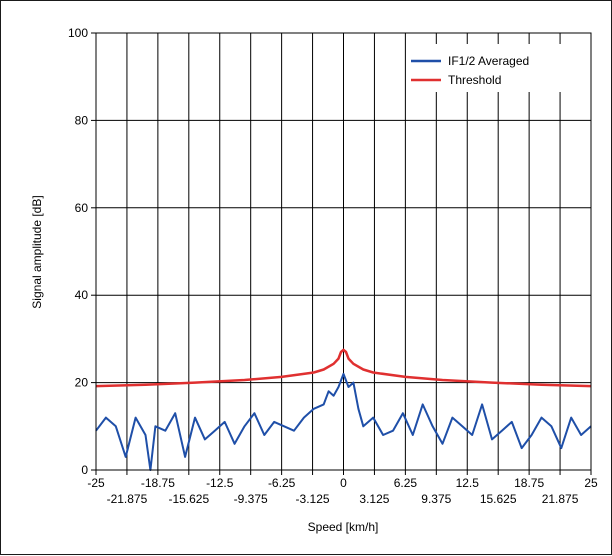 This screenshot has width=612, height=556. What do you see at coordinates (158, 483) in the screenshot?
I see `x-tick-label: -18.75` at bounding box center [158, 483].